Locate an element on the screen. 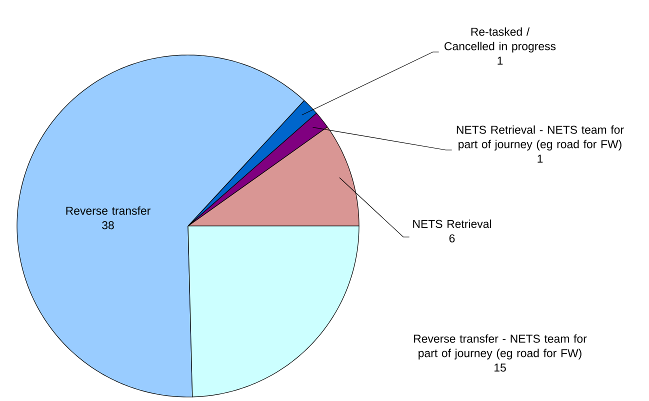  data-label: 38 is located at coordinates (108, 225).